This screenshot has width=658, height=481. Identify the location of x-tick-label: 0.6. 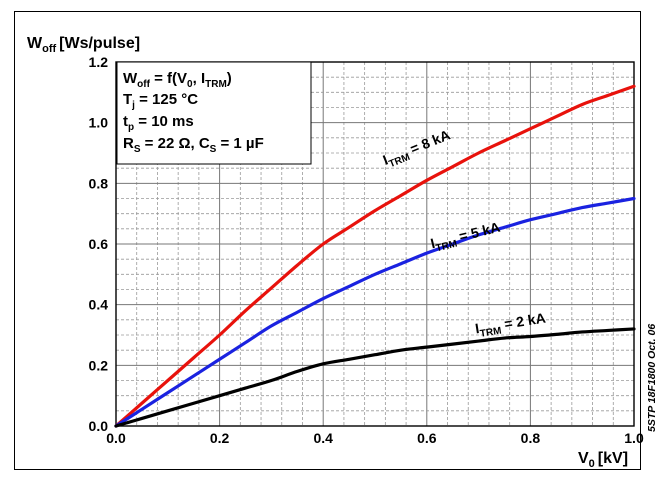
(427, 438).